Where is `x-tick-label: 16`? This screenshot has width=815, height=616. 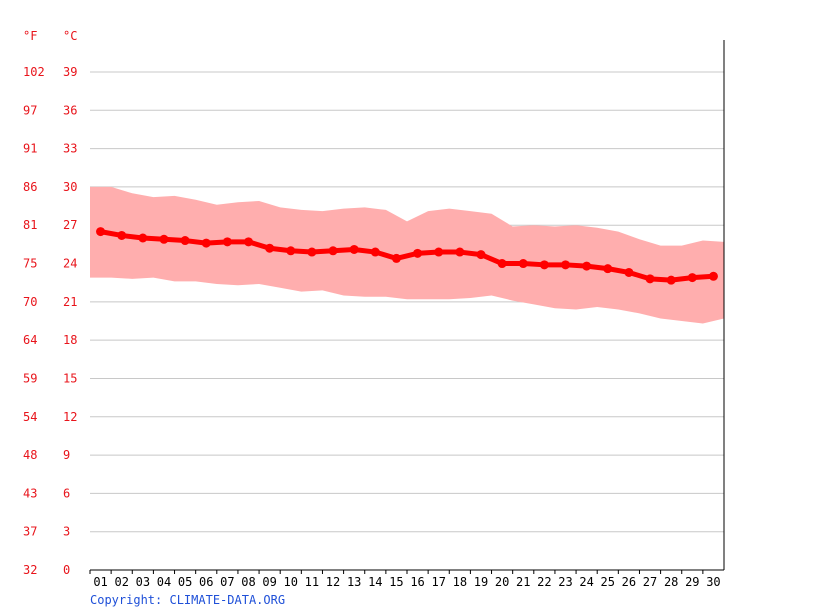
x-tick-label: 16 is located at coordinates (417, 582).